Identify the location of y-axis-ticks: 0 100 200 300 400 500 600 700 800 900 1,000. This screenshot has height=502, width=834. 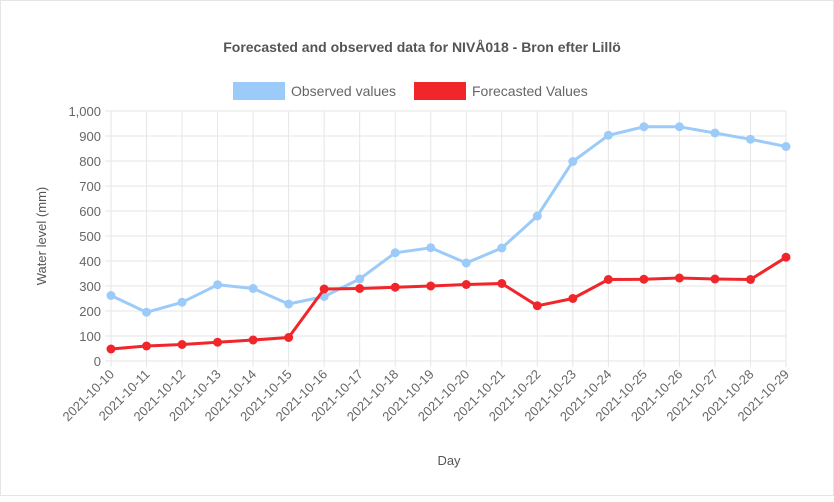
(84, 236).